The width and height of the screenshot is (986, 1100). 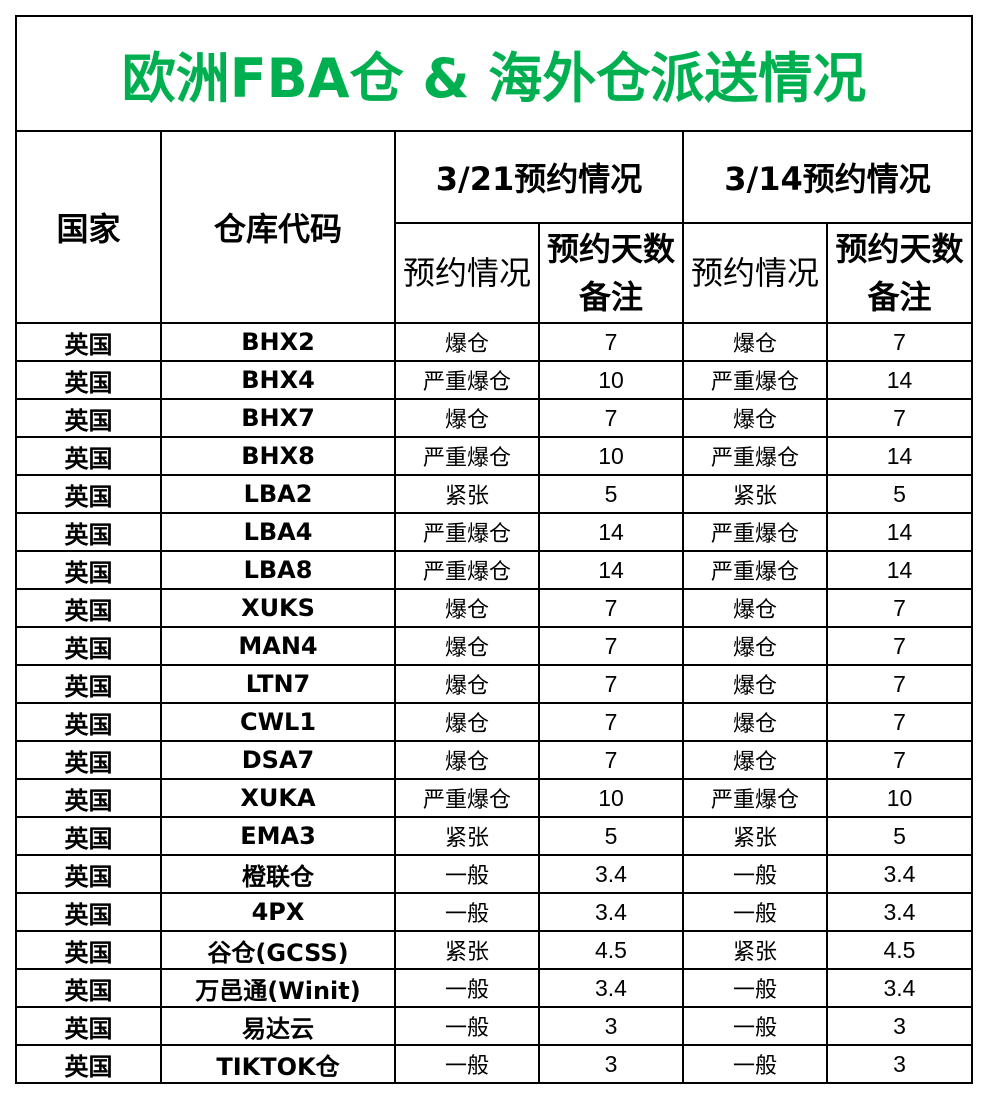 I want to click on table-row: 英国 LTN7 爆仓 7 爆仓 7, so click(x=494, y=684).